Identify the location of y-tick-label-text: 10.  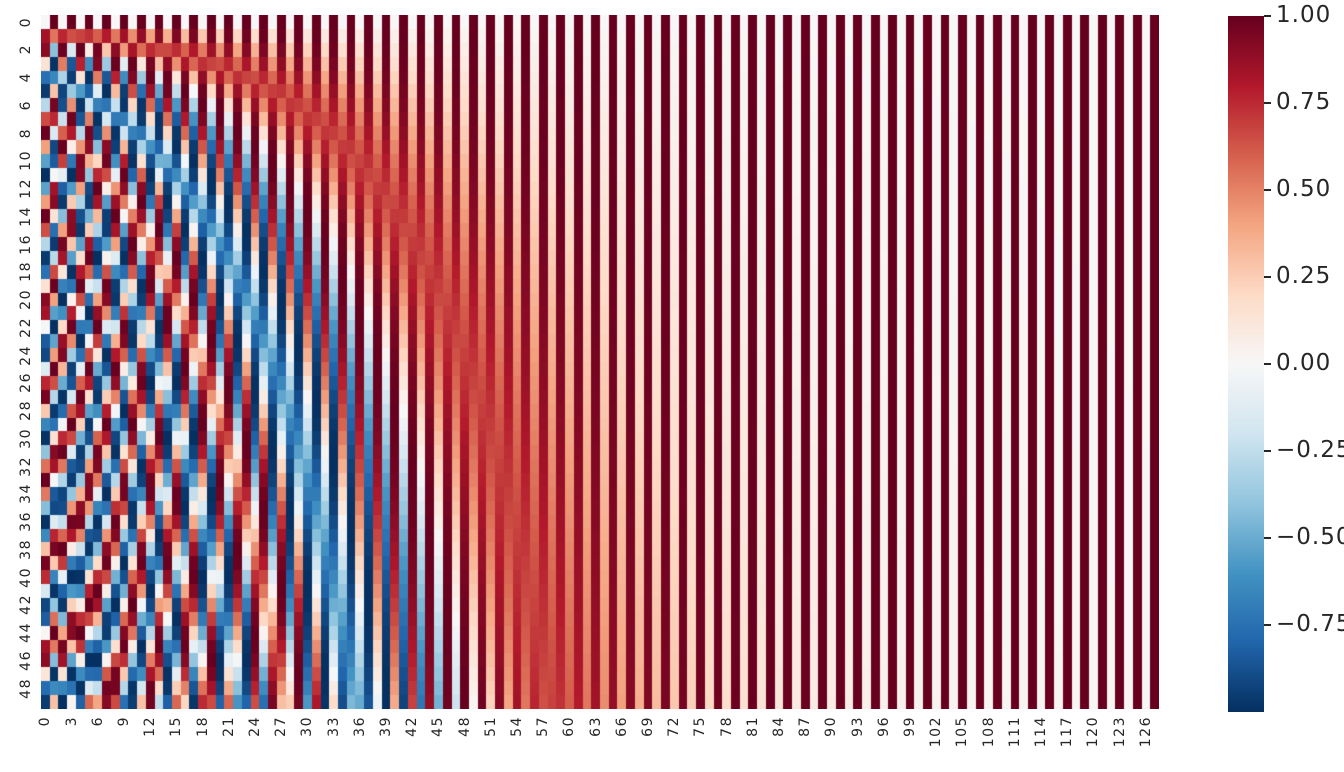
(26, 161).